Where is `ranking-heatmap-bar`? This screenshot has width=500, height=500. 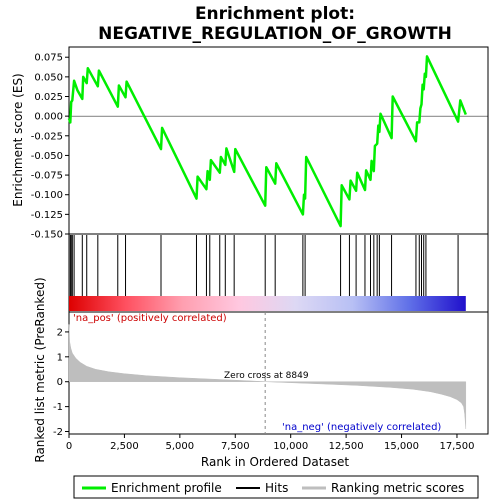
ranking-heatmap-bar is located at coordinates (267, 303).